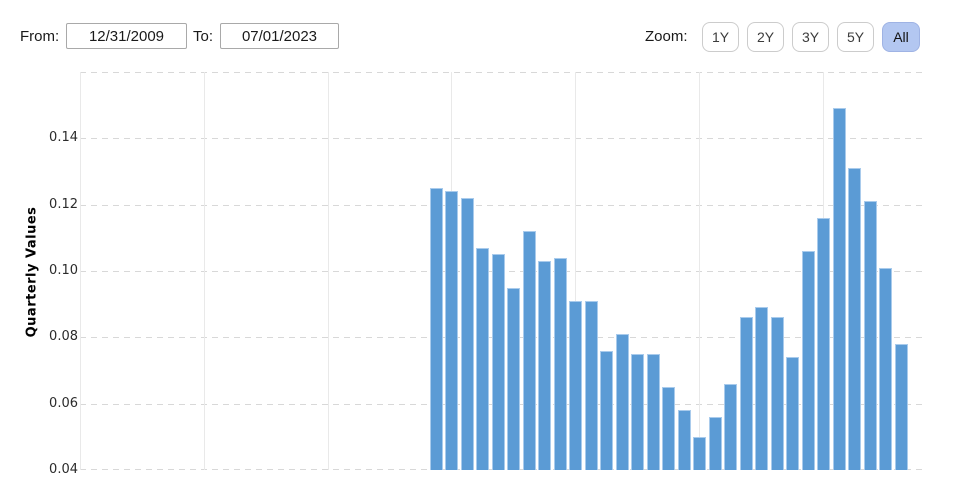 The image size is (961, 487). I want to click on to-date-input, so click(279, 36).